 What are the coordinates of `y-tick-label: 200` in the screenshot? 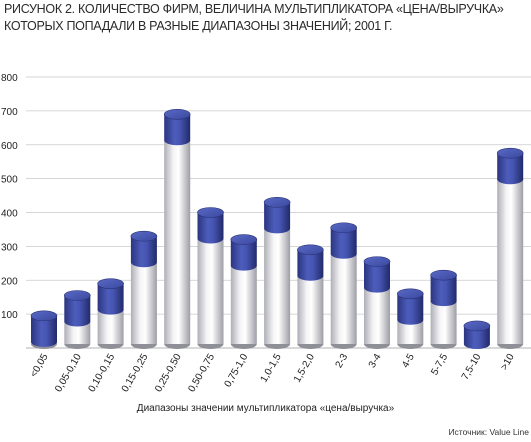 It's located at (9, 281).